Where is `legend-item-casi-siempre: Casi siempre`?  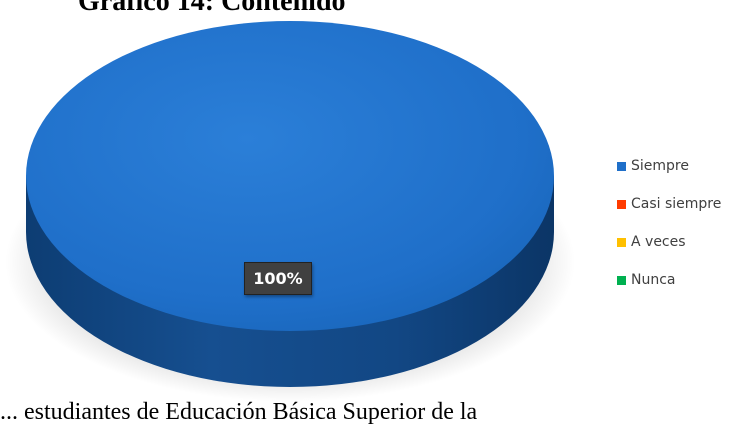 legend-item-casi-siempre: Casi siempre is located at coordinates (669, 204).